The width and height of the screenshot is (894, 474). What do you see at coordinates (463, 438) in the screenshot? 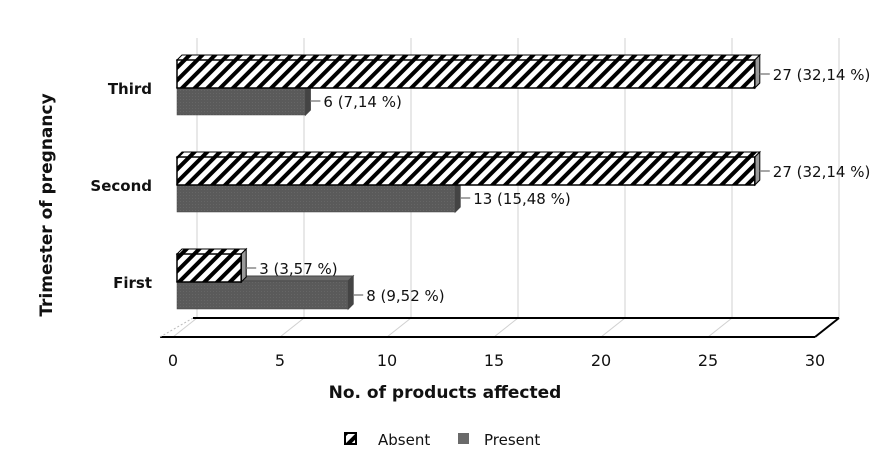
I see `legend-swatch-present` at bounding box center [463, 438].